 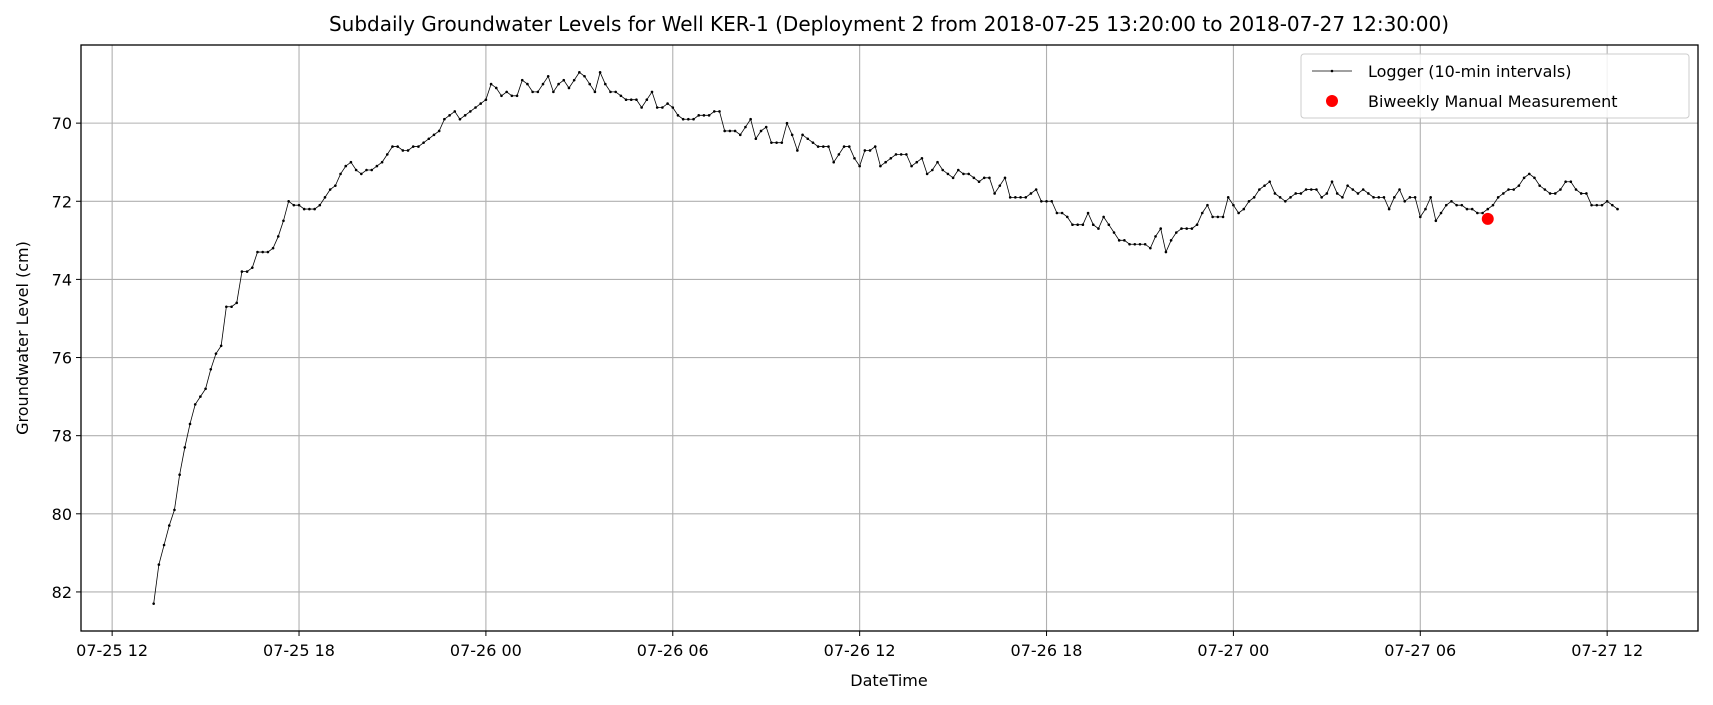 I want to click on y-tick-label: 76, so click(x=62, y=358).